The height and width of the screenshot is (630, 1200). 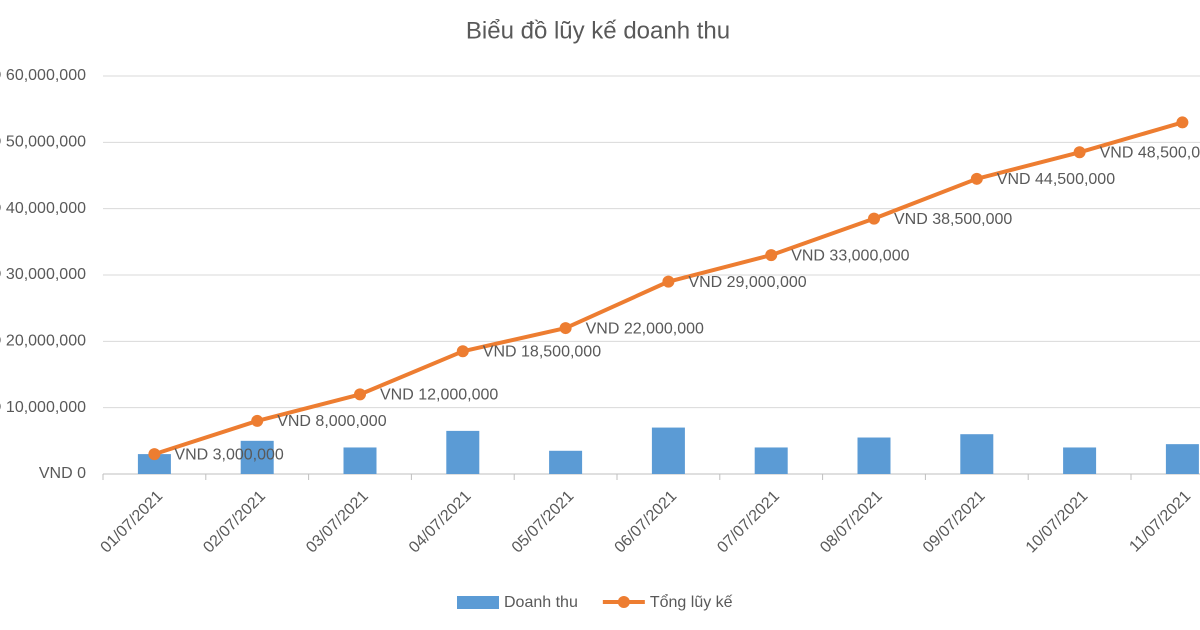 What do you see at coordinates (43, 208) in the screenshot?
I see `y-tick-label: VND 40,000,000` at bounding box center [43, 208].